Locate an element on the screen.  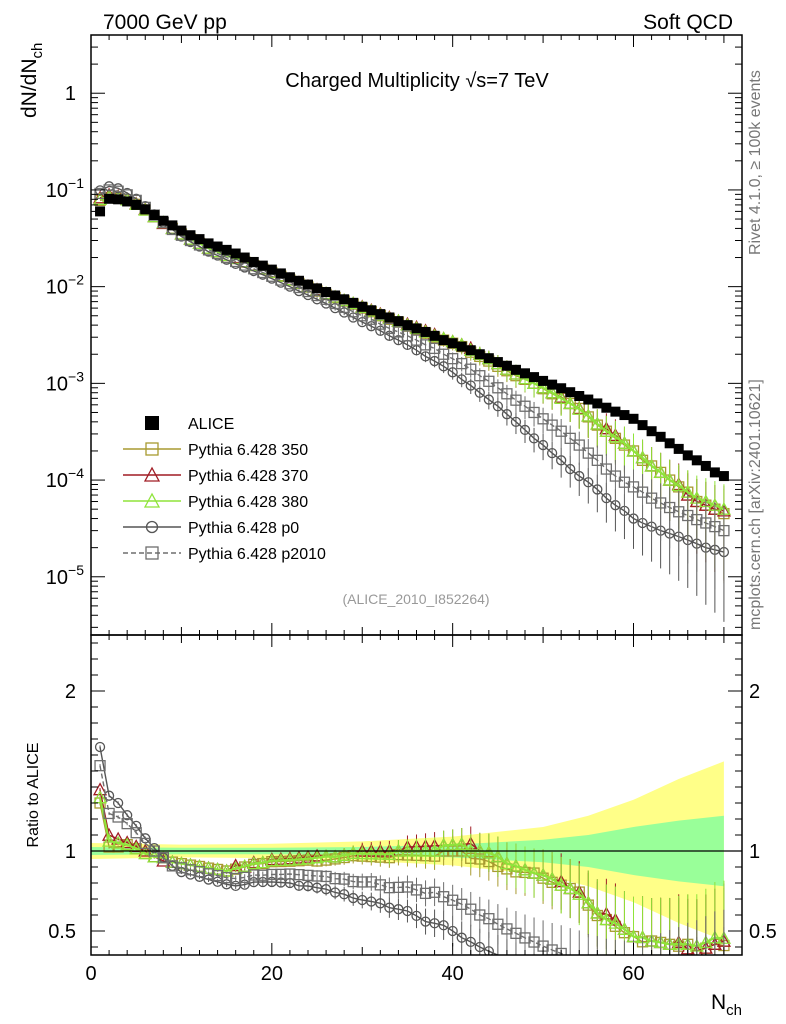
plot-title: Charged Multiplicity √s=7 TeV is located at coordinates (417, 81).